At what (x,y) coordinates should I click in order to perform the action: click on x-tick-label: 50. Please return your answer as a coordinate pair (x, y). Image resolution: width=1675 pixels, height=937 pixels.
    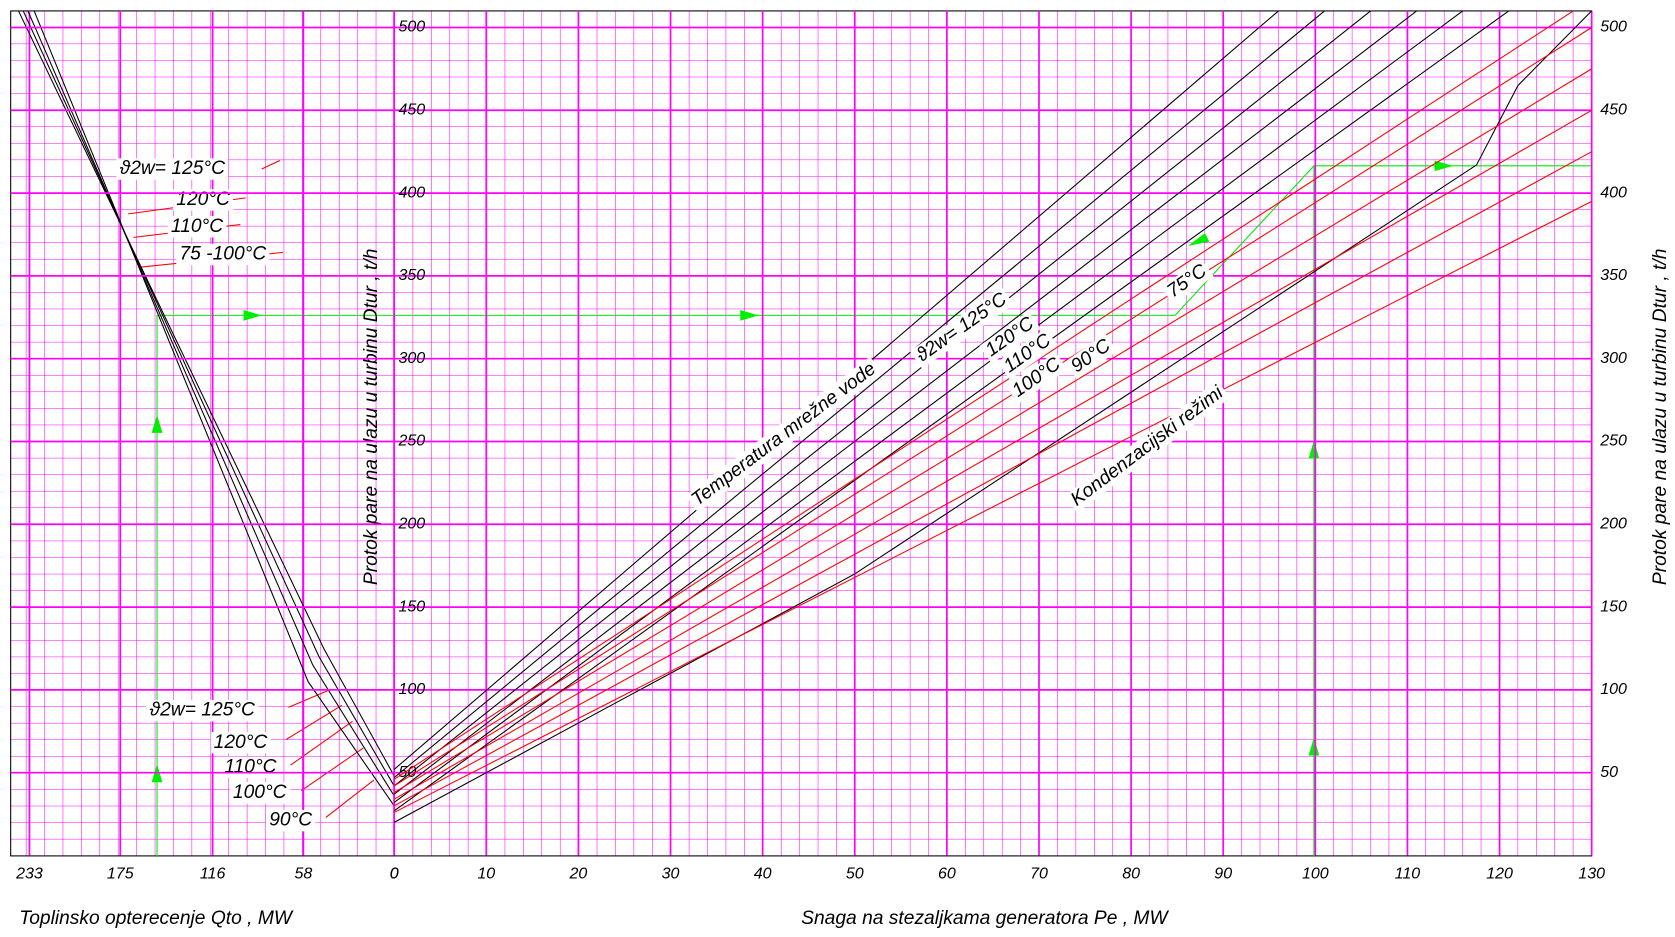
    Looking at the image, I should click on (855, 873).